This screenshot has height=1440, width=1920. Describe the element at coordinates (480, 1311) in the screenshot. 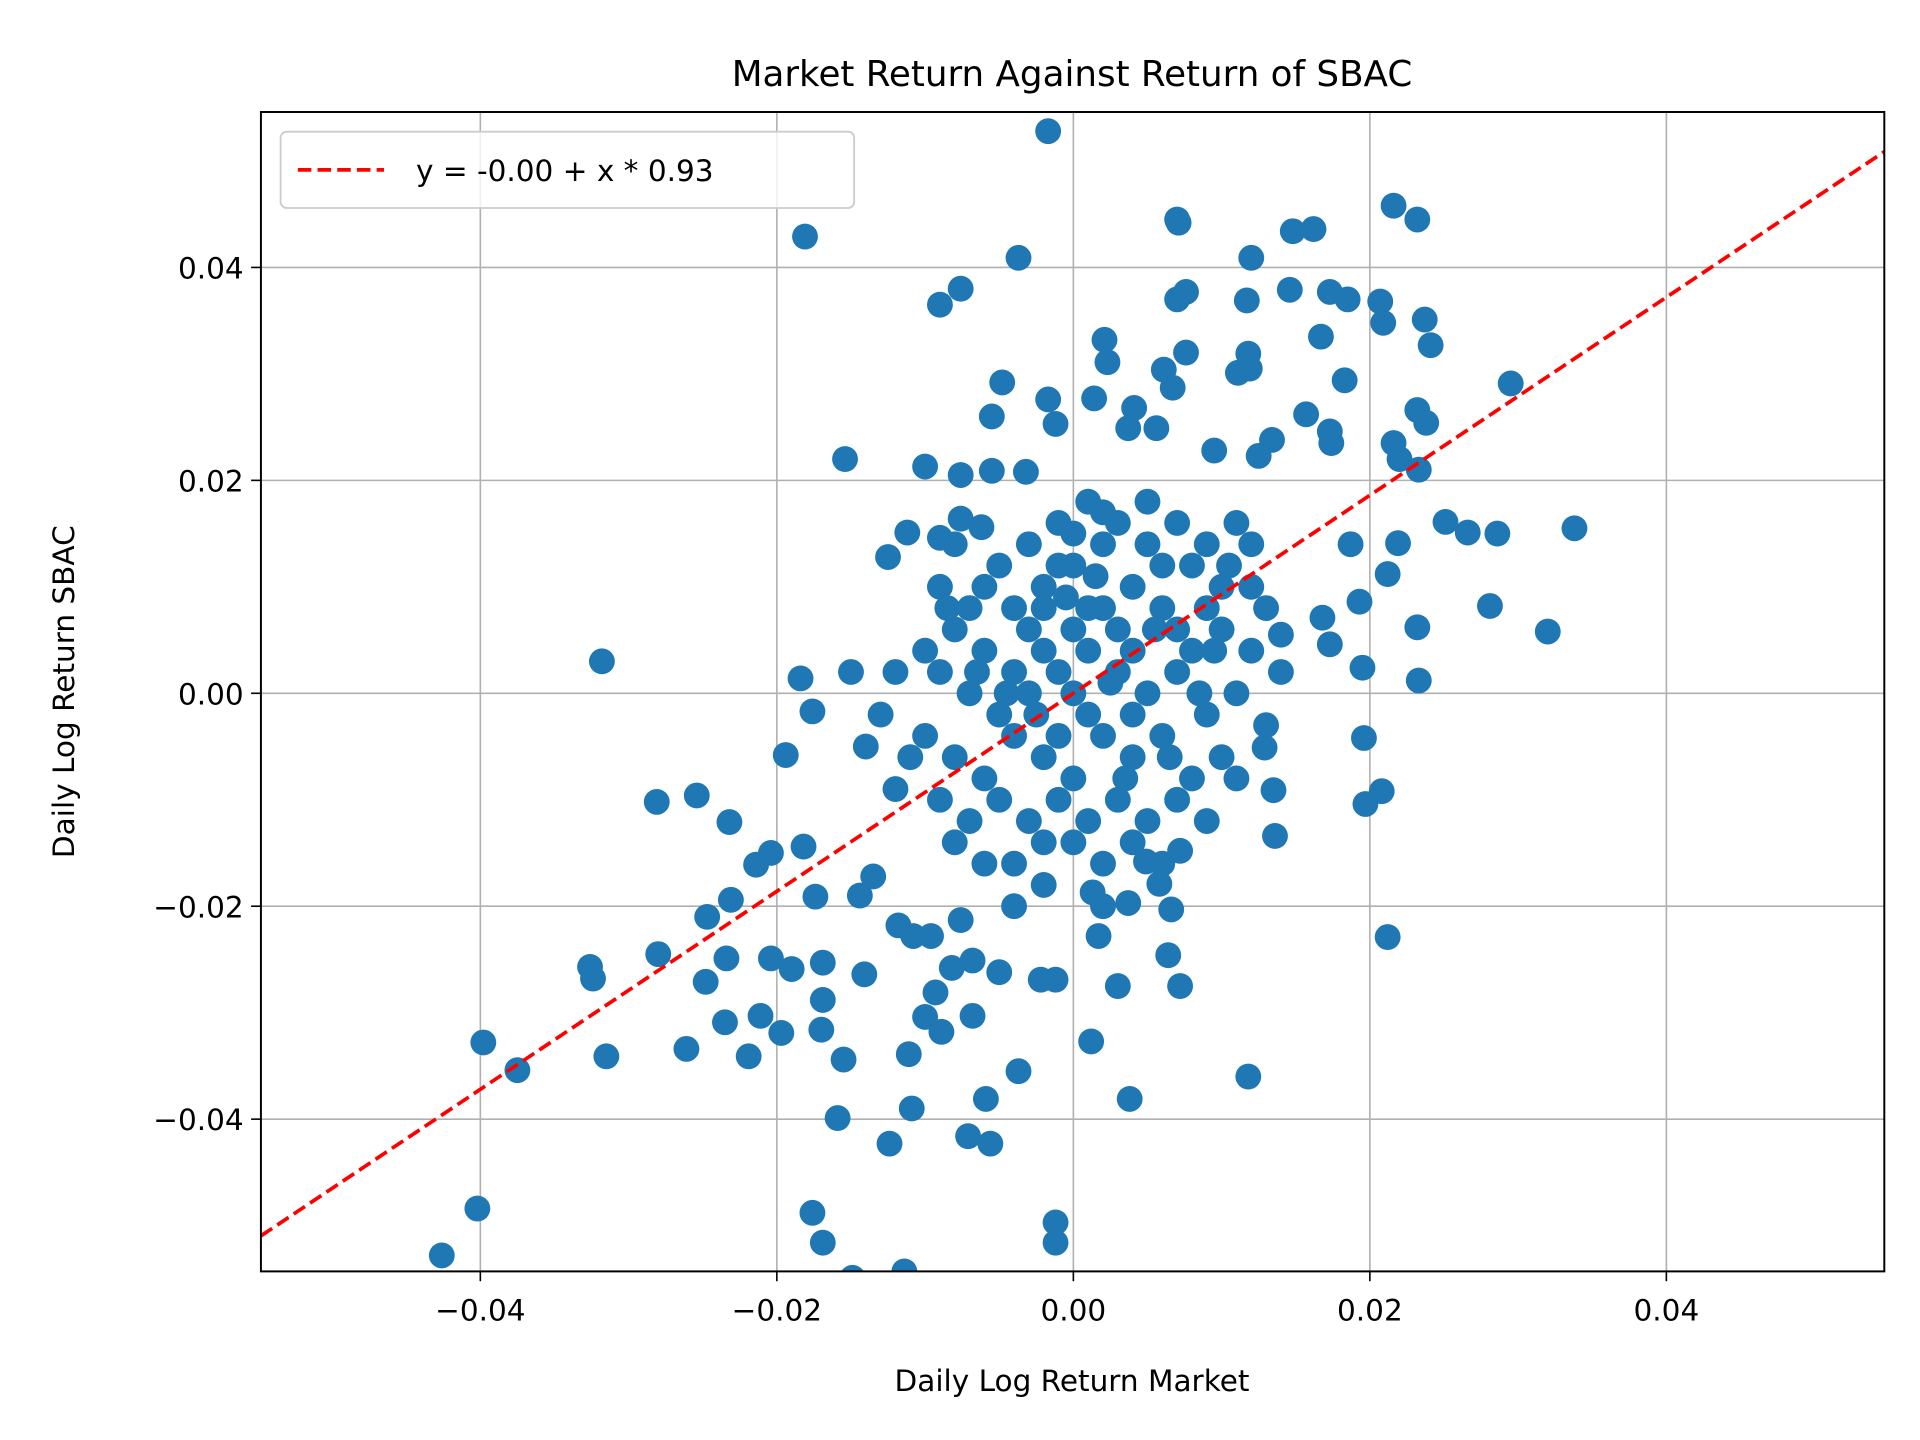

I see `x-tick-label: −0.04` at that location.